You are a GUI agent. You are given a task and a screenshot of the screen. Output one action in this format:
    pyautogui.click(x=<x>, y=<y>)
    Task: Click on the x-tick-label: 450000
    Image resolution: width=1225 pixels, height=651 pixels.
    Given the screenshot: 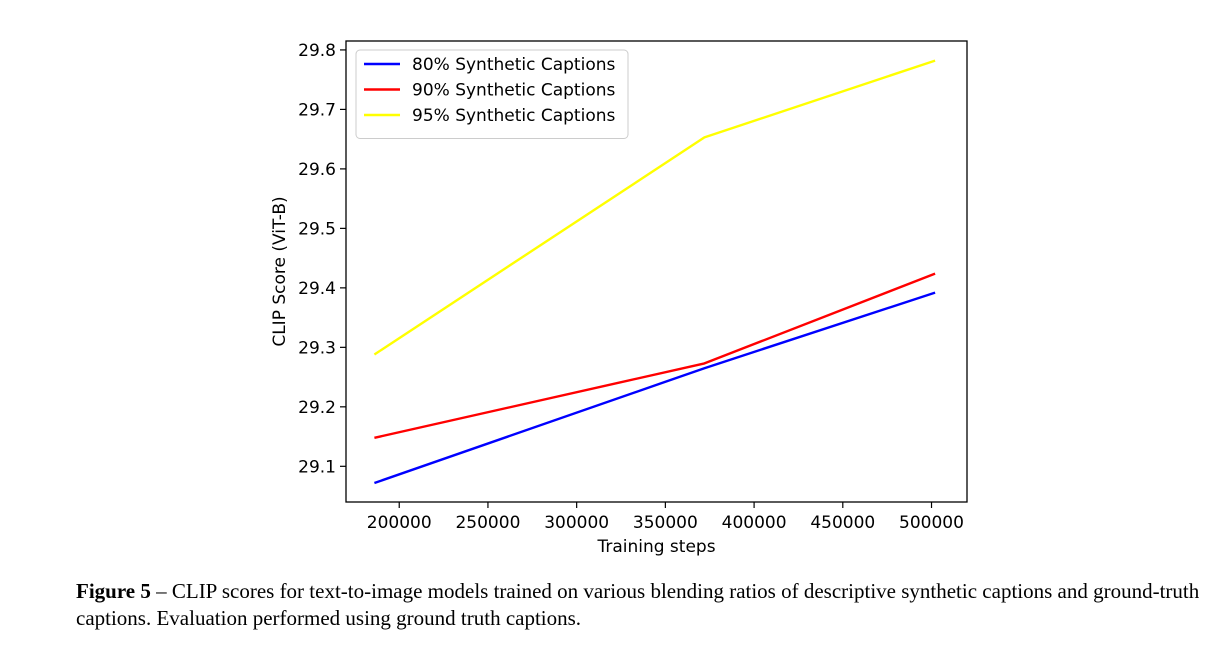 What is the action you would take?
    pyautogui.click(x=842, y=523)
    